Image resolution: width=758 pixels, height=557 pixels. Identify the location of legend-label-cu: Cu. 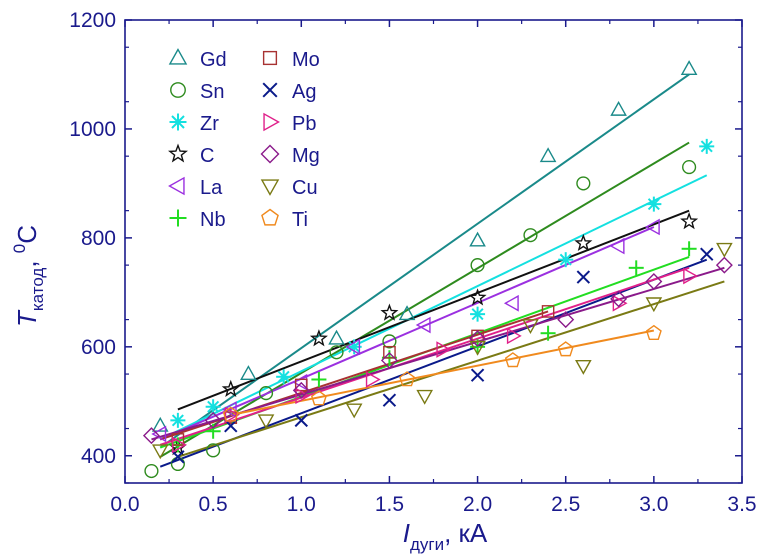
(305, 188).